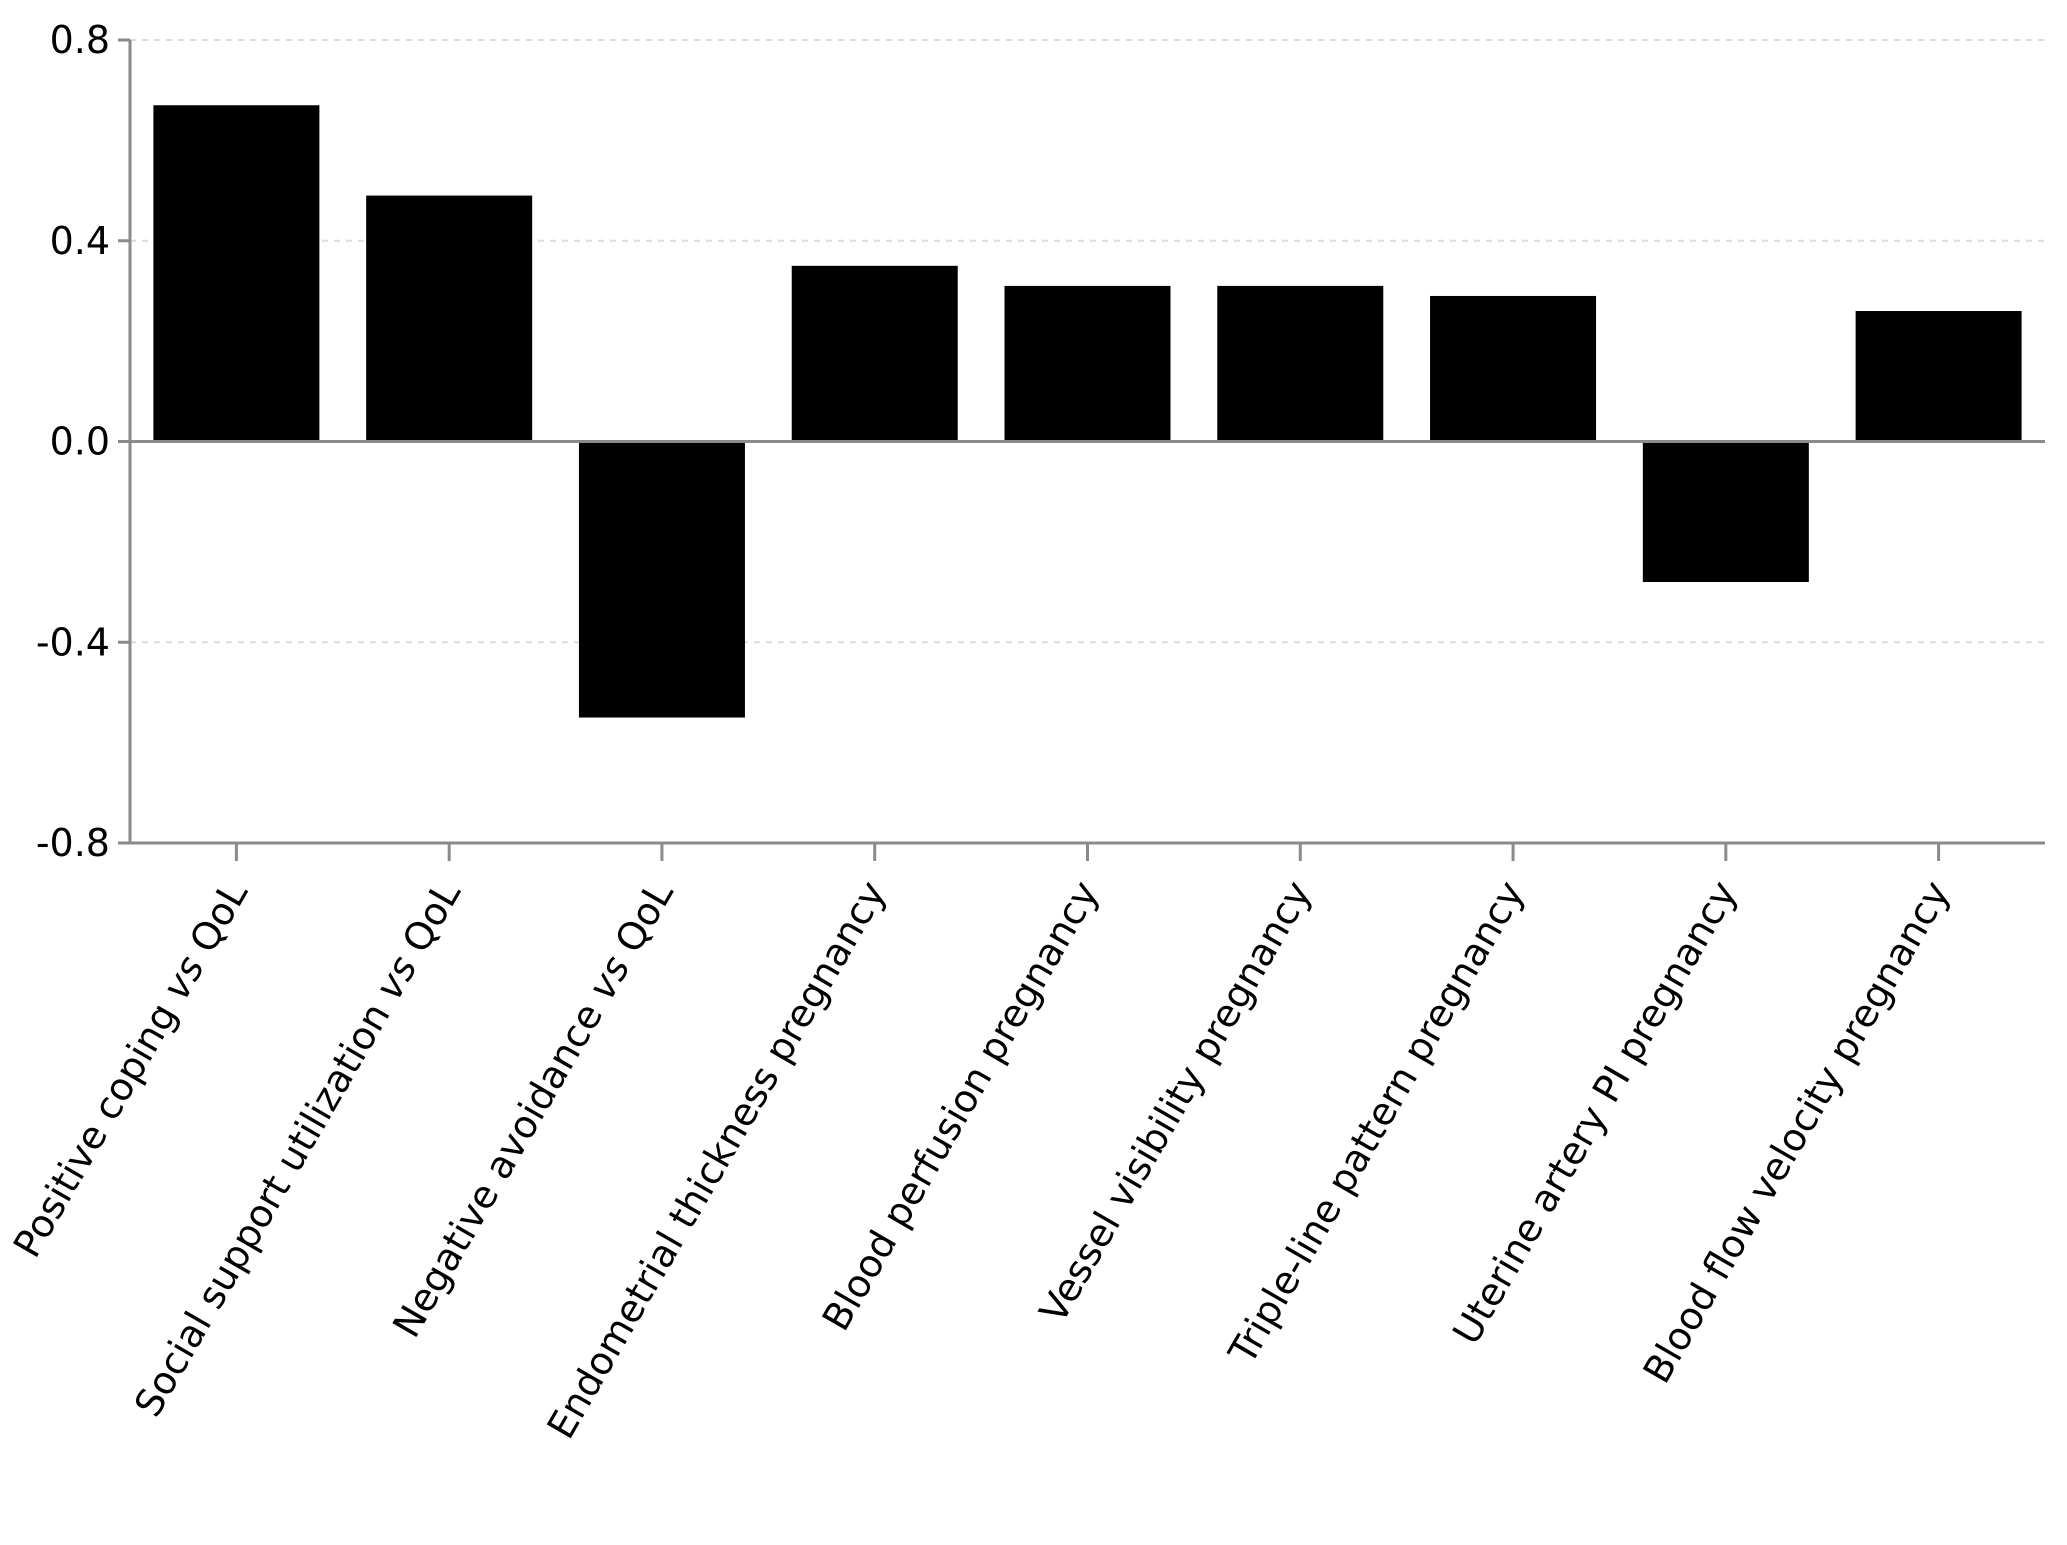 This screenshot has width=2067, height=1545. I want to click on y-tick-label: -0.8, so click(73, 843).